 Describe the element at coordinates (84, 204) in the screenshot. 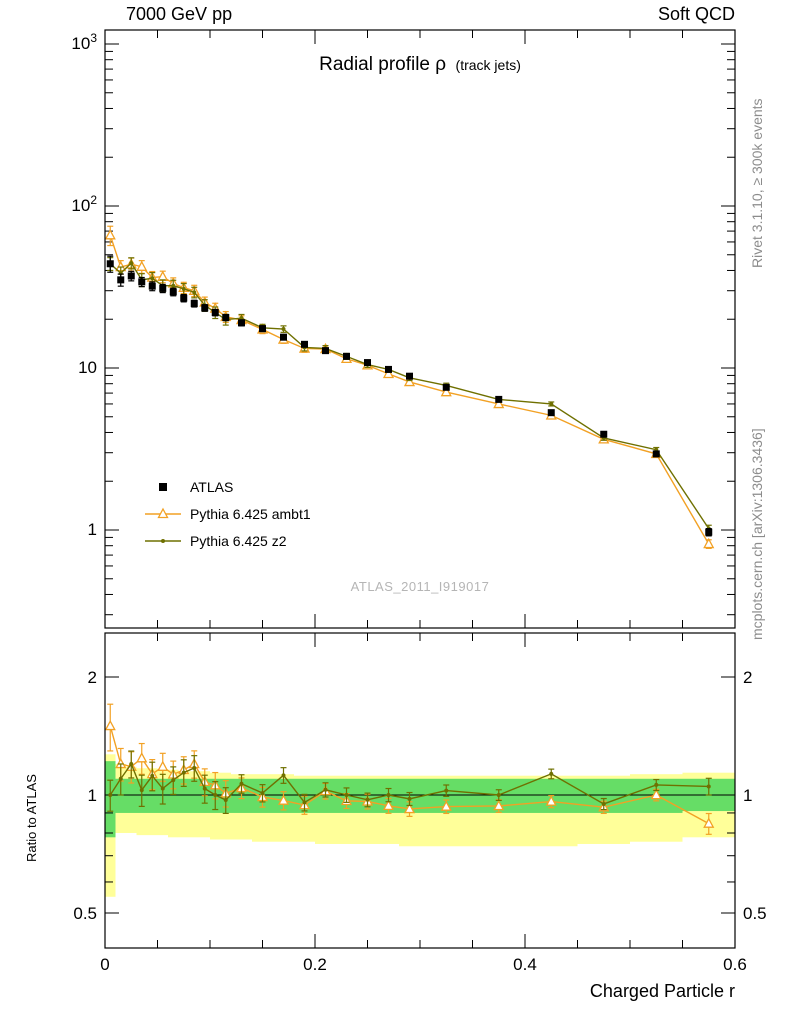

I see `y-main-tick-label: 10²` at that location.